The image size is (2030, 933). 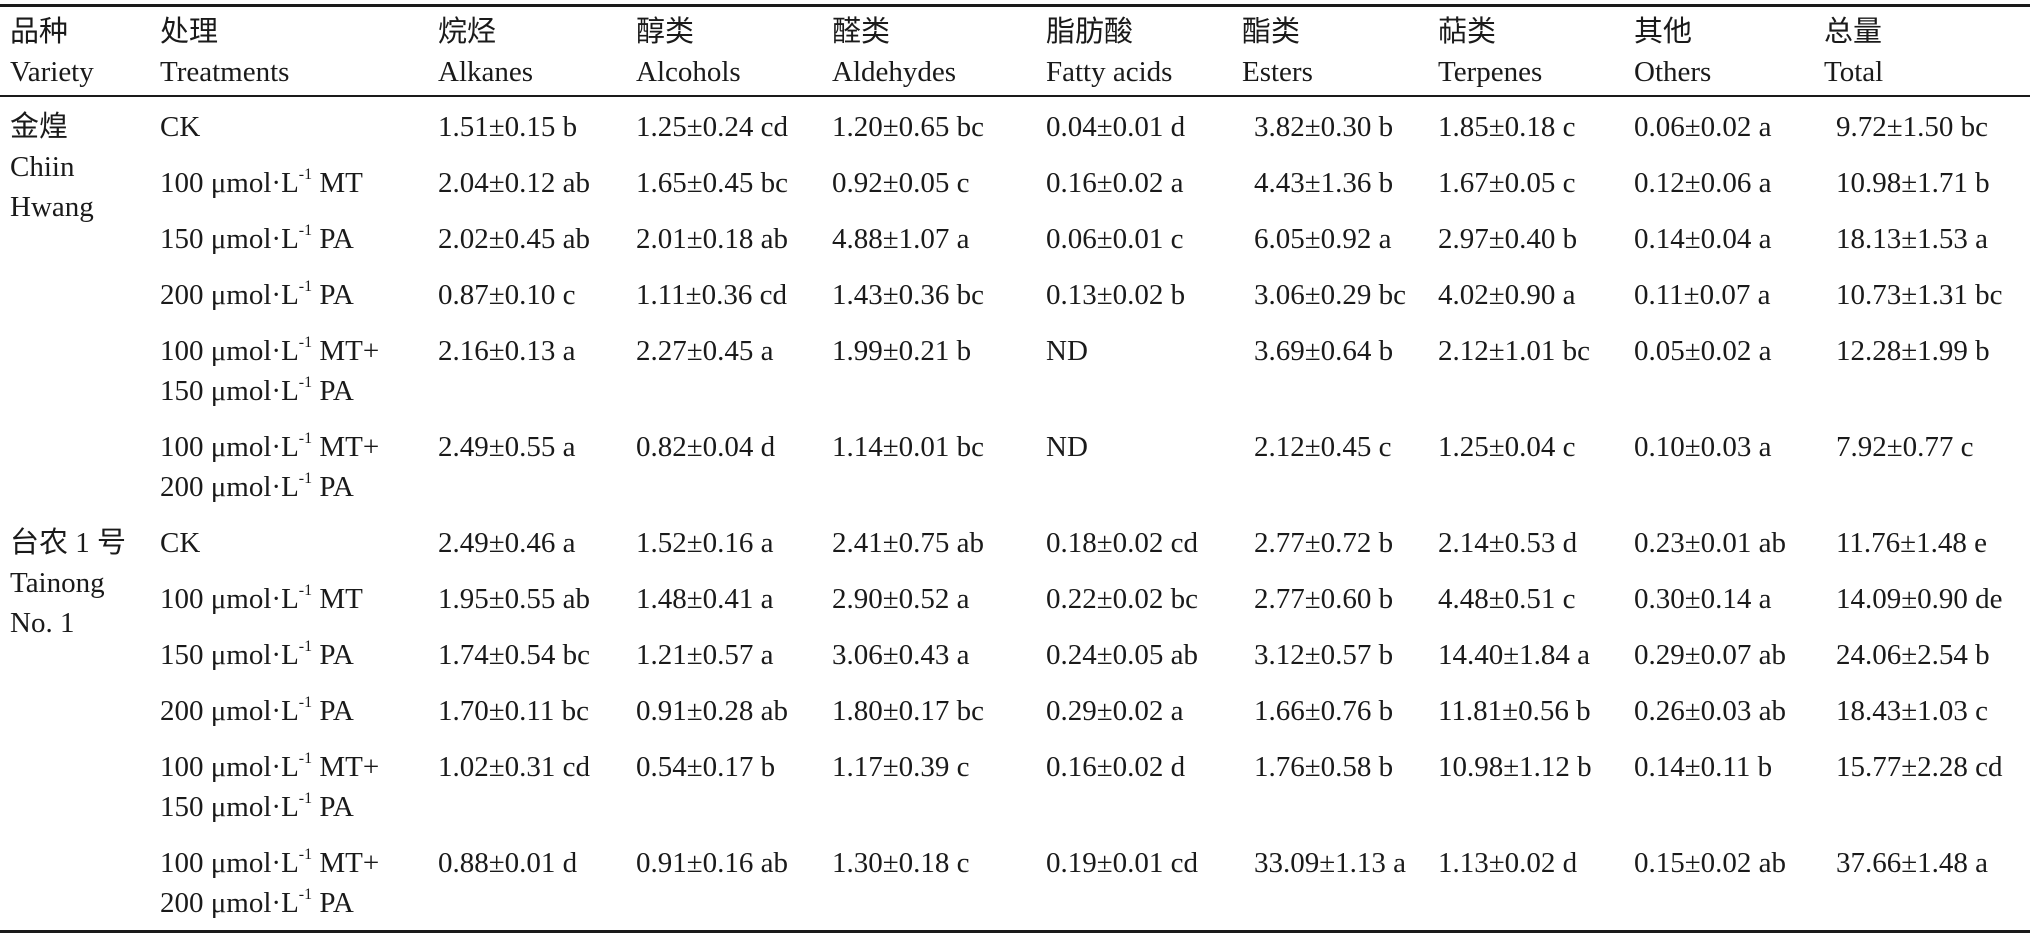 I want to click on value-cell: 4.88±1.07 a, so click(x=901, y=239).